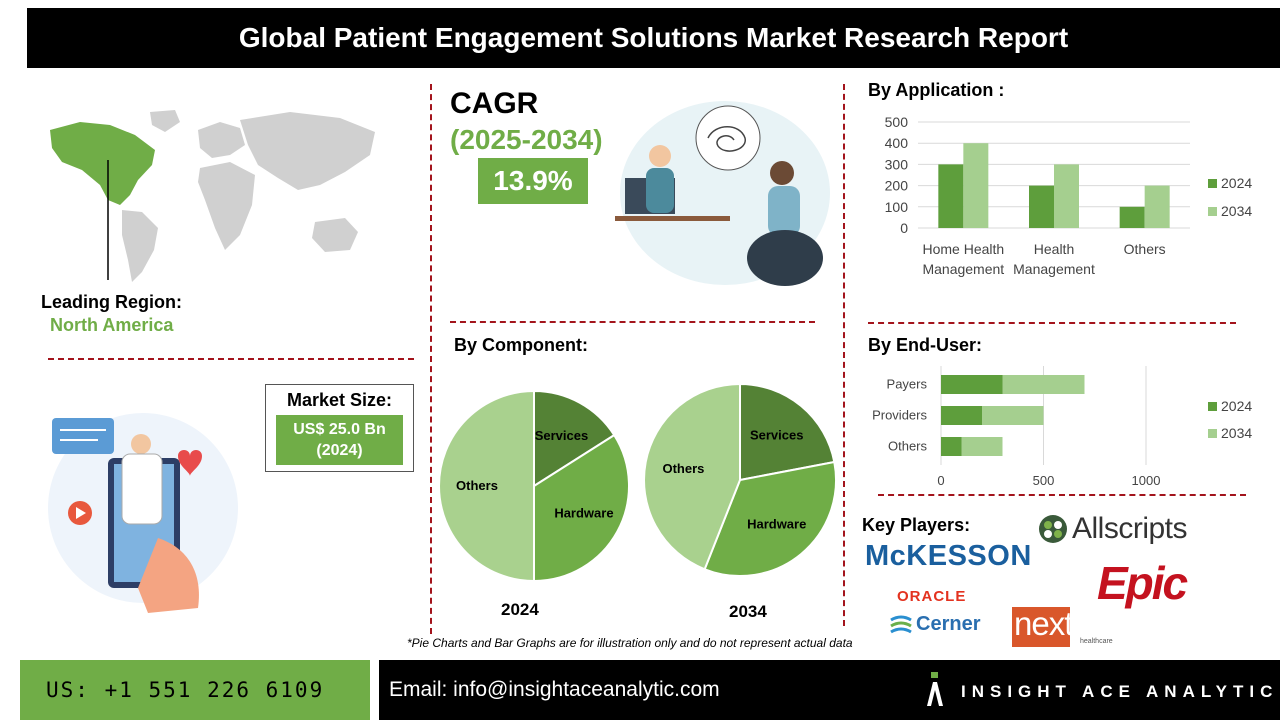  What do you see at coordinates (1052, 323) in the screenshot?
I see `divider-application` at bounding box center [1052, 323].